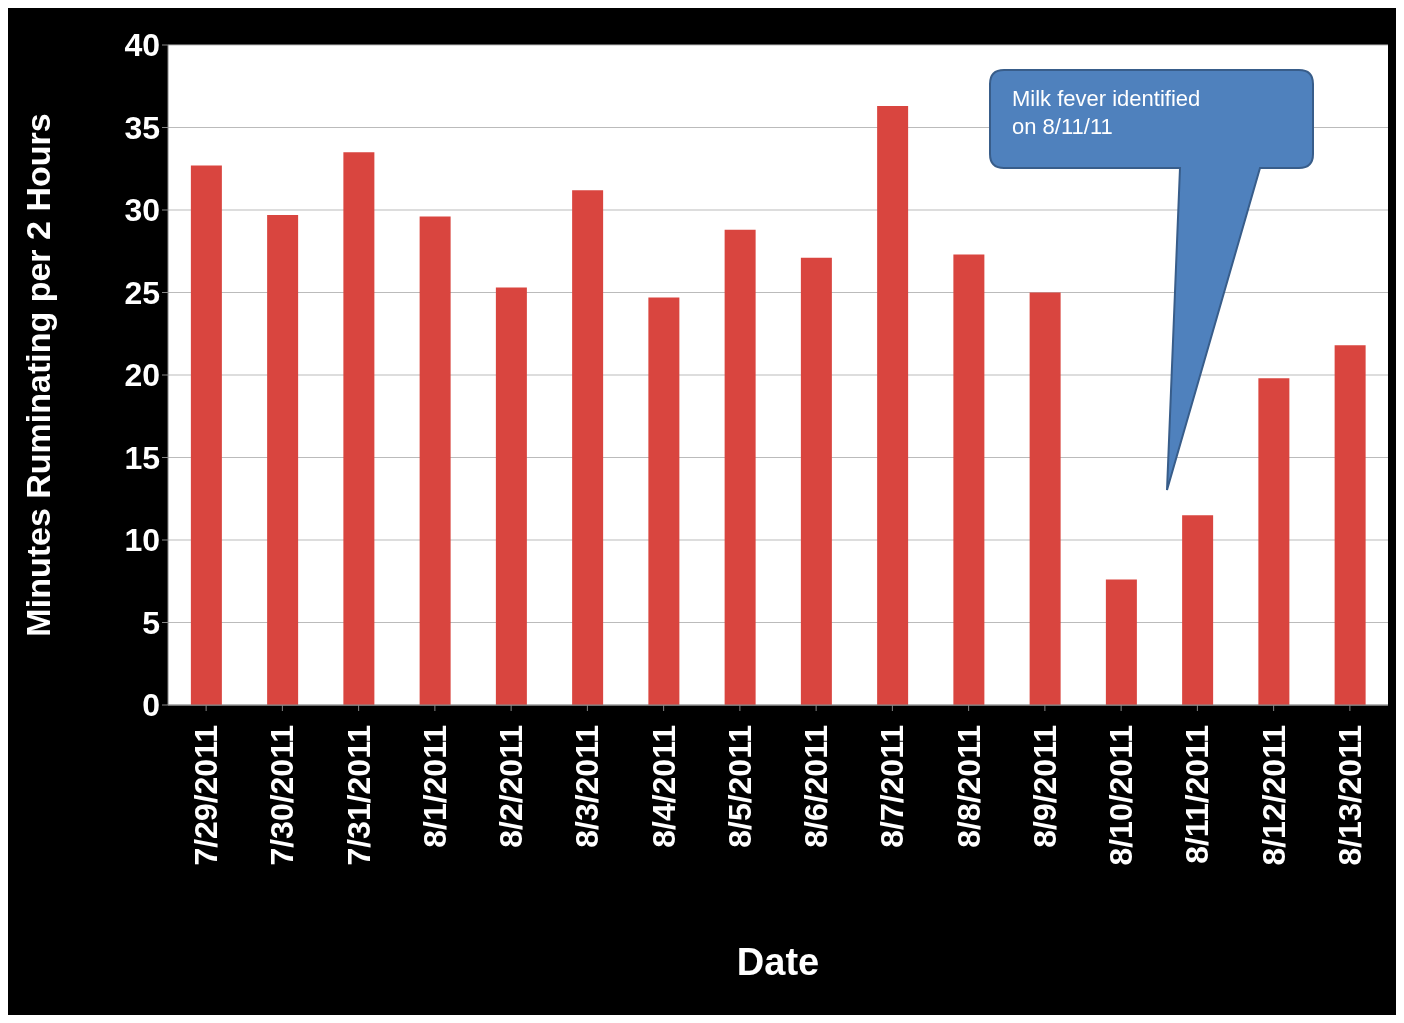  What do you see at coordinates (142, 375) in the screenshot?
I see `y-tick-label: 20` at bounding box center [142, 375].